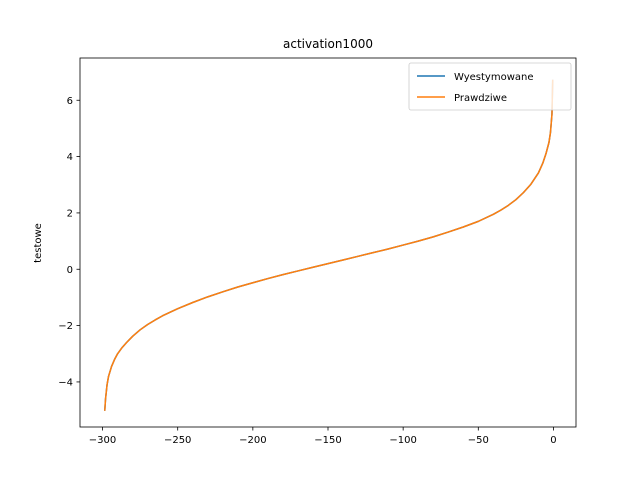  Describe the element at coordinates (478, 440) in the screenshot. I see `x-tick-label: −50` at that location.